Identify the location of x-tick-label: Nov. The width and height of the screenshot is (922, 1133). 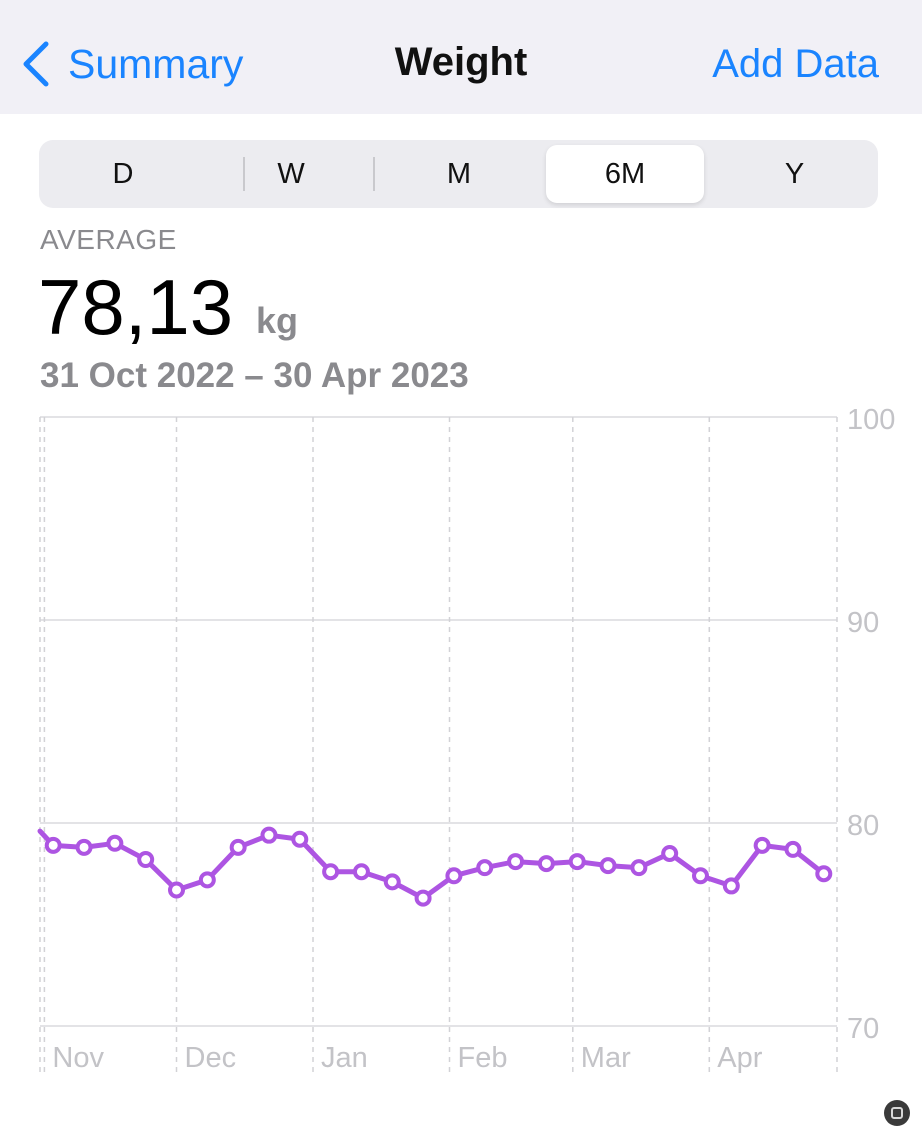
(78, 1058).